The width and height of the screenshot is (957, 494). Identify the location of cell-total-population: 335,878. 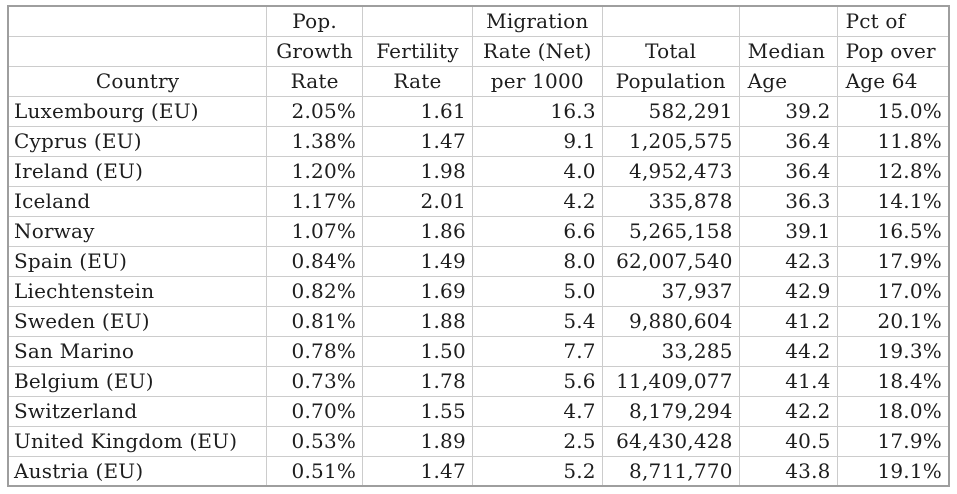
(670, 201).